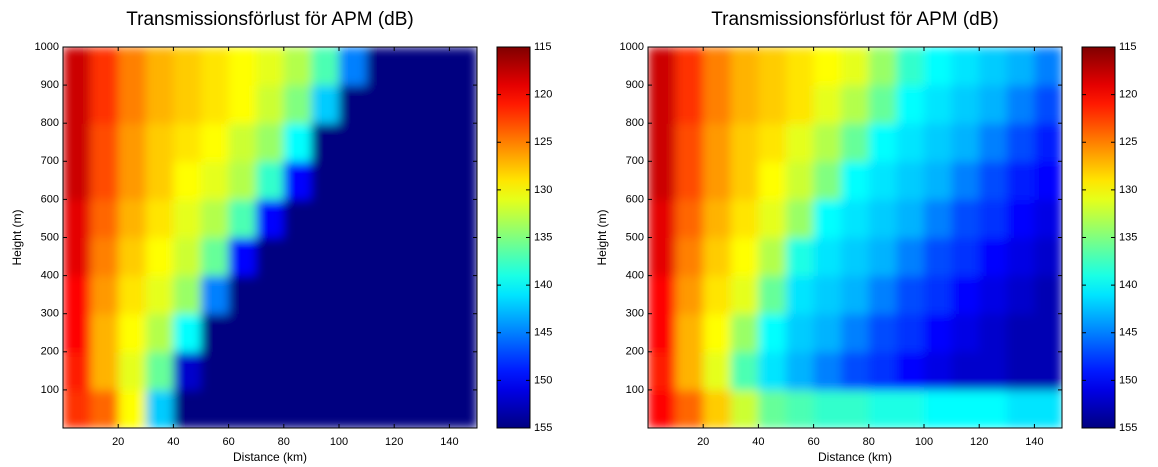 This screenshot has width=1158, height=467. What do you see at coordinates (635, 123) in the screenshot?
I see `y-tick-label: 800` at bounding box center [635, 123].